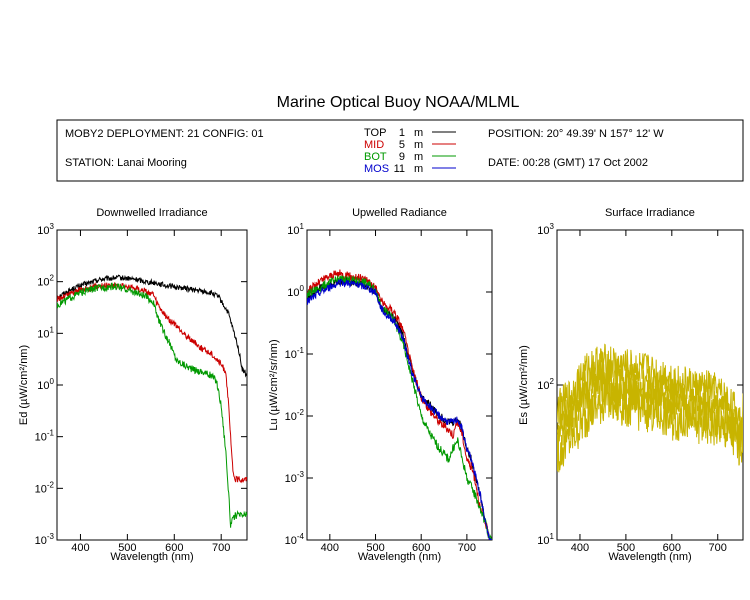 This screenshot has width=750, height=600. I want to click on chart-title: Downwelled Irradiance, so click(151, 213).